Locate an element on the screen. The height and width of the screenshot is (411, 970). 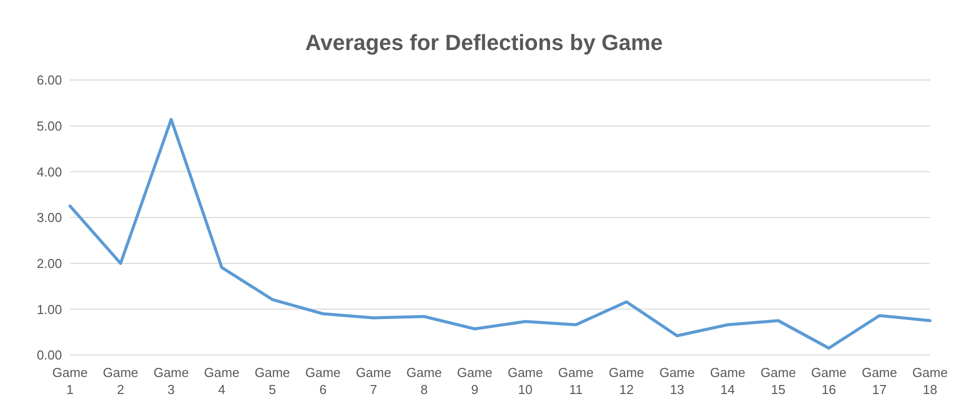
y-tick-label: 4.00 is located at coordinates (49, 172).